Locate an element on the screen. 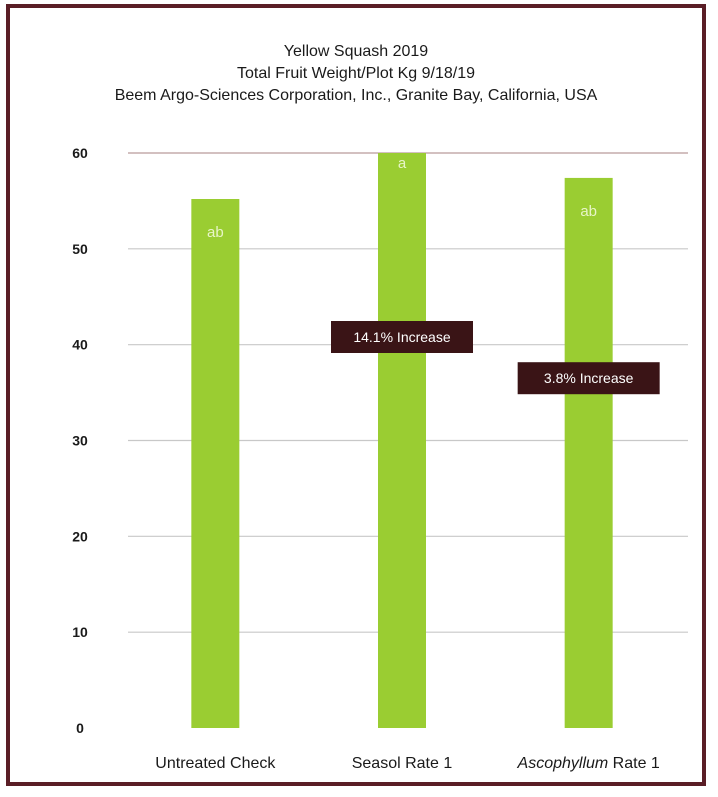  callout-1: 14.1% Increase is located at coordinates (402, 337).